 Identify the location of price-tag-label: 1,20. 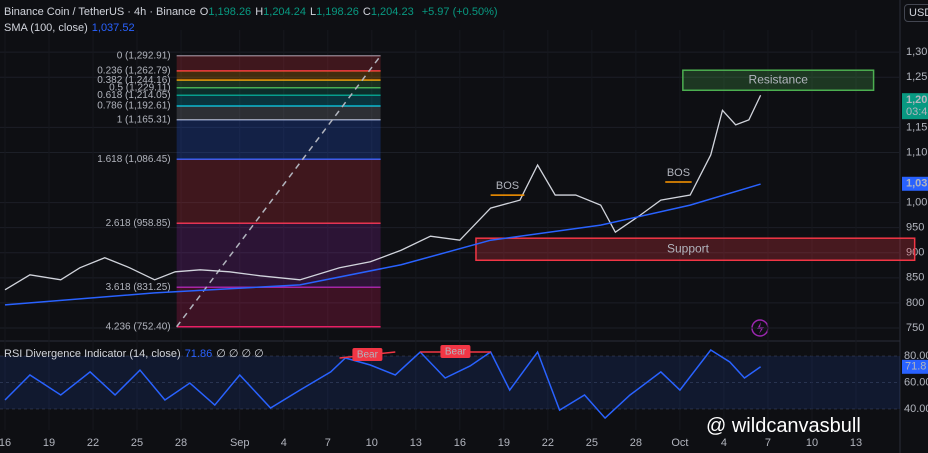
(916, 100).